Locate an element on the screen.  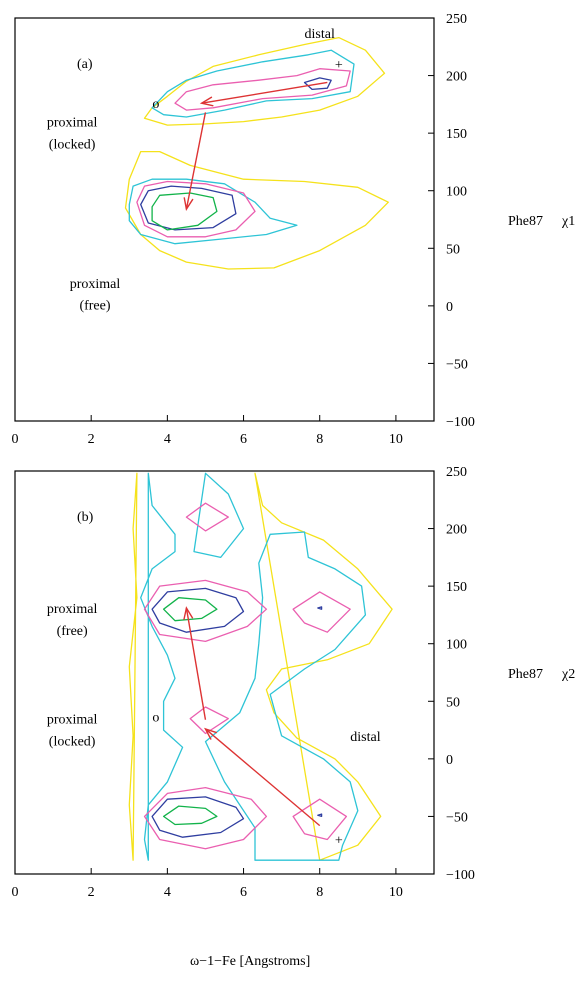
panel-b-marker: o is located at coordinates (155, 717).